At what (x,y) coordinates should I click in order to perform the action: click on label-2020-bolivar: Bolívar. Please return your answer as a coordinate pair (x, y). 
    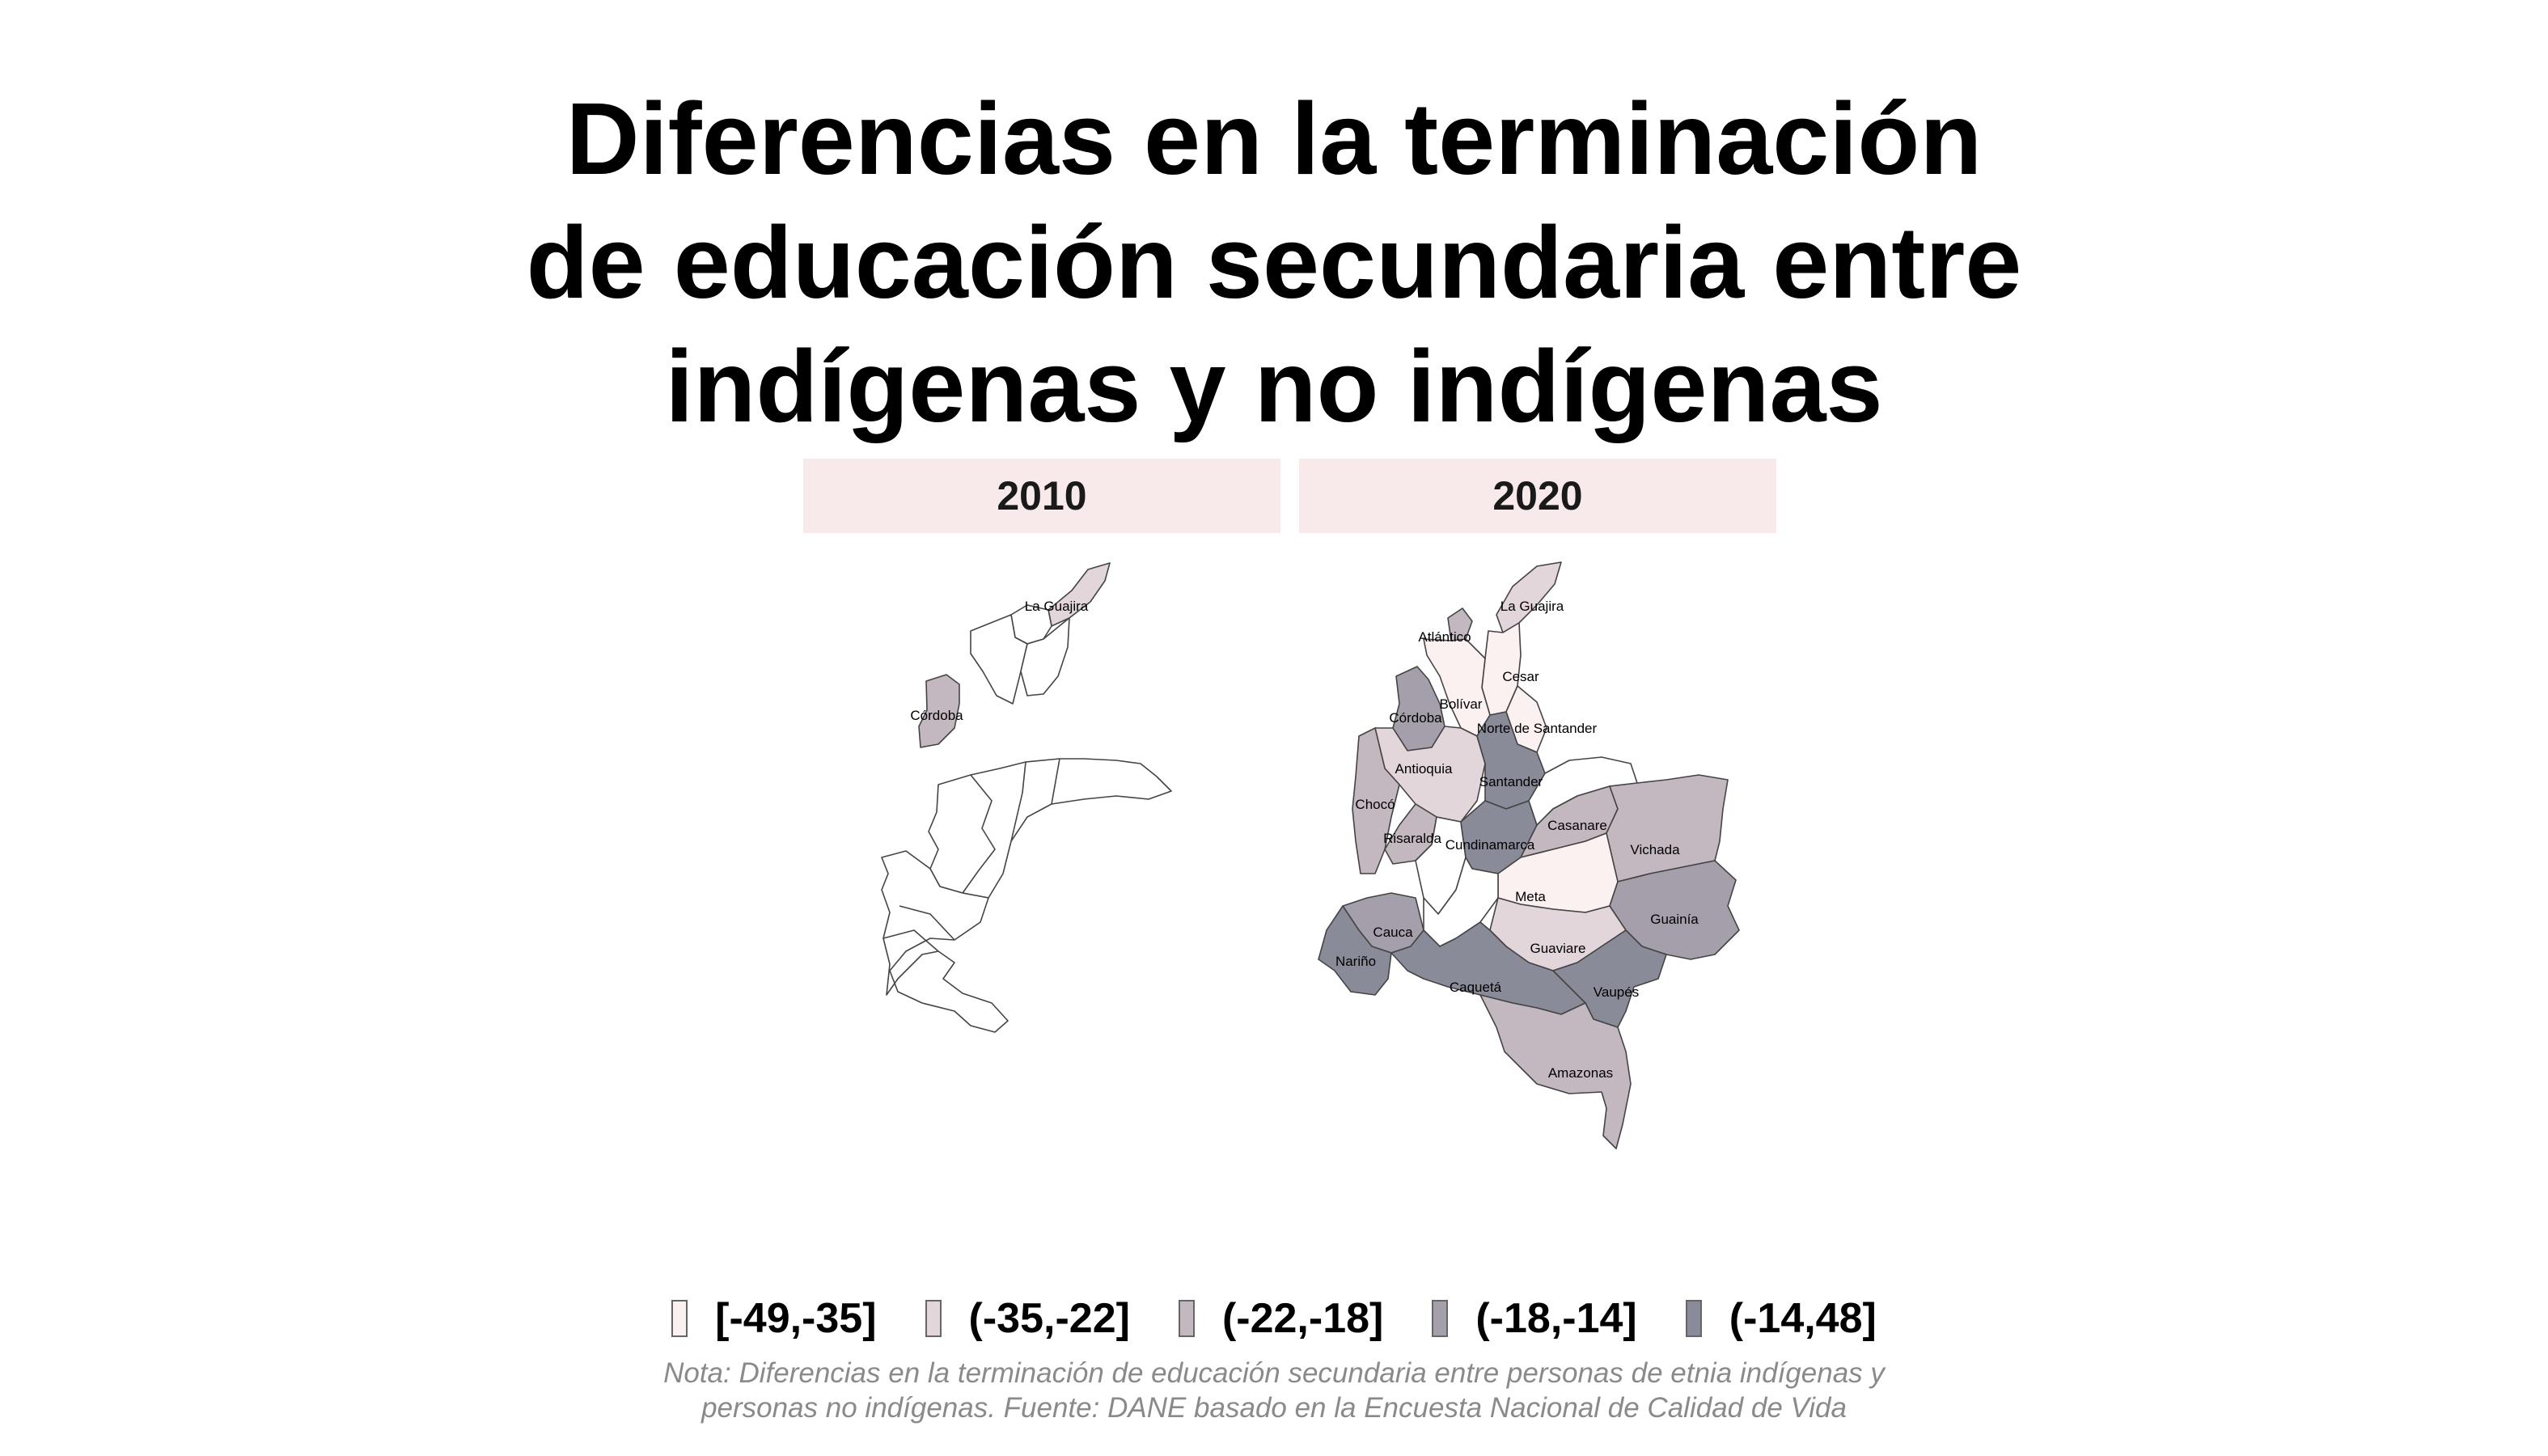
    Looking at the image, I should click on (1461, 704).